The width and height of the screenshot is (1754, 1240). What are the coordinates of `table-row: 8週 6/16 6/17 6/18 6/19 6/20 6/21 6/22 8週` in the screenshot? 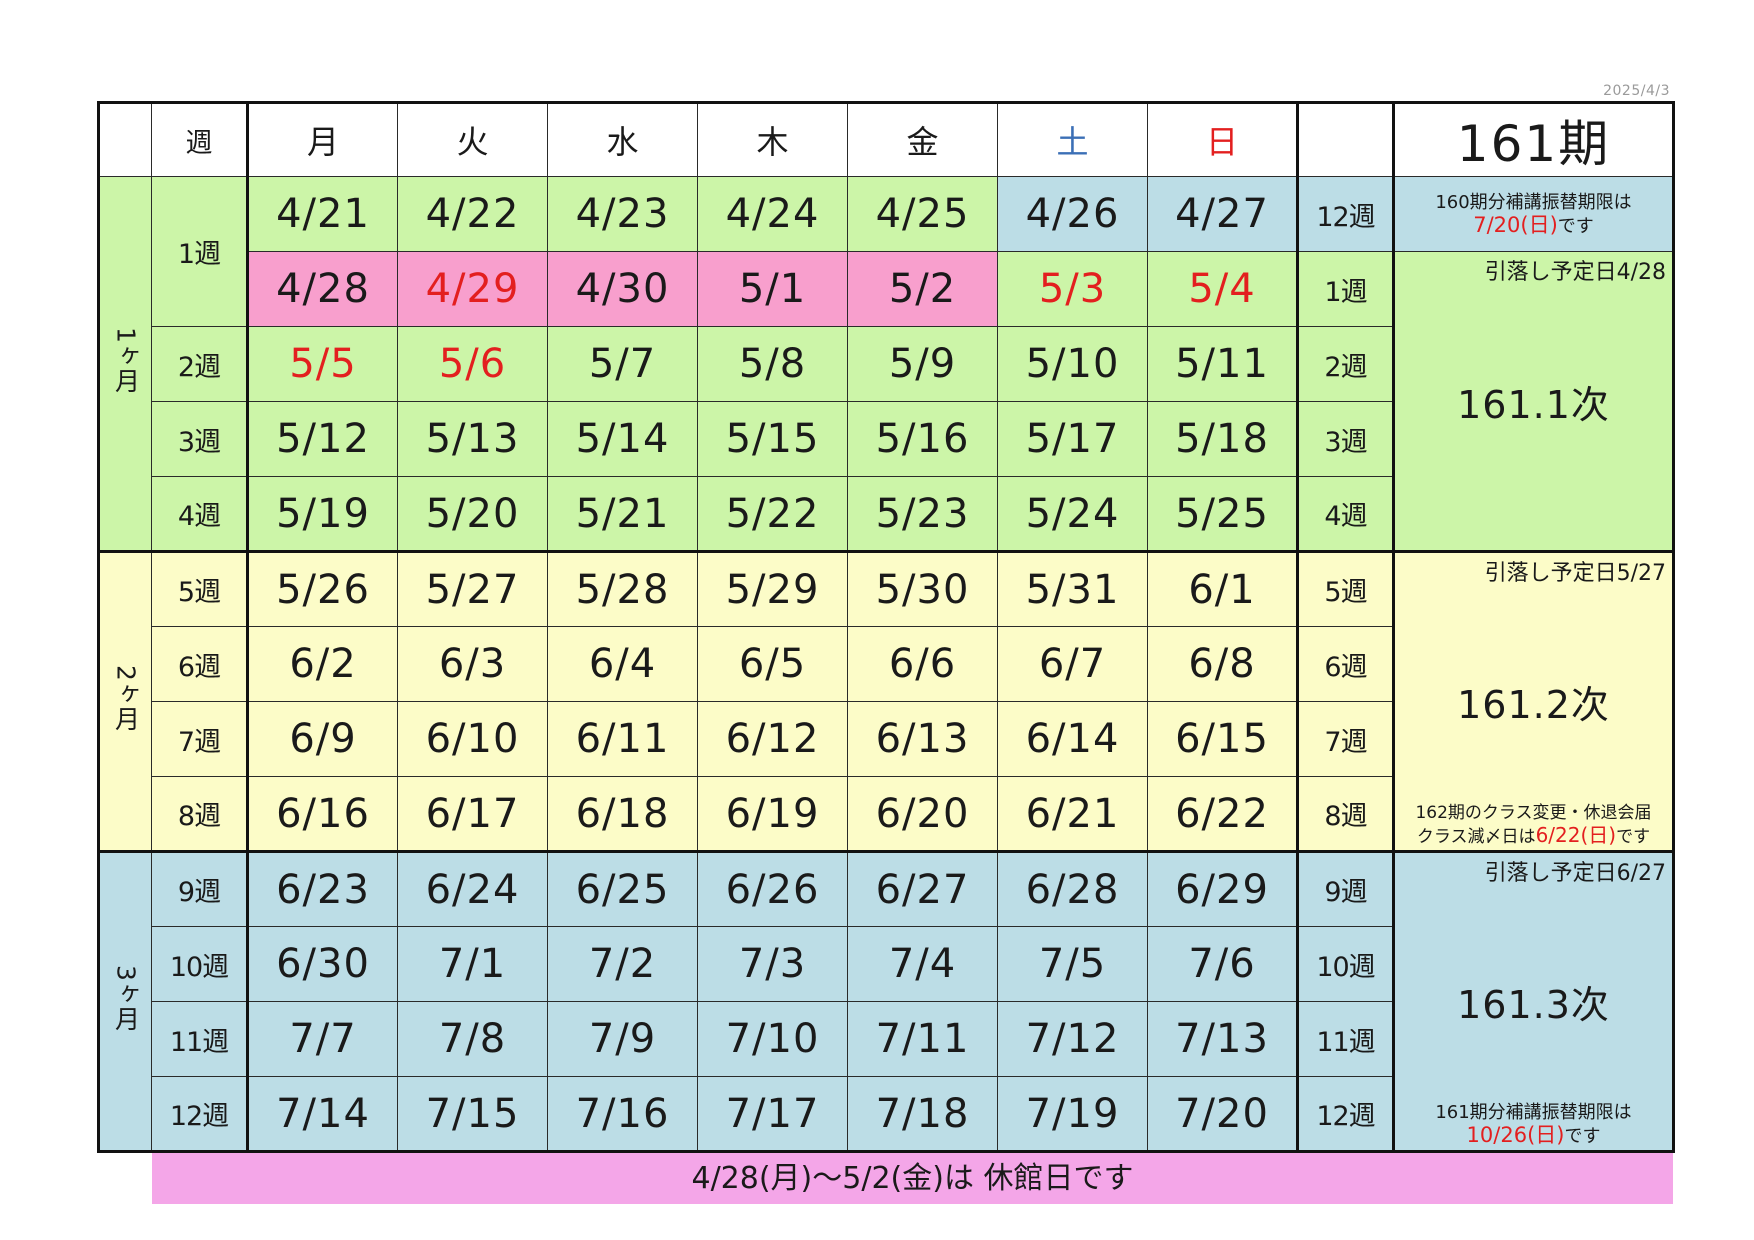 It's located at (886, 814).